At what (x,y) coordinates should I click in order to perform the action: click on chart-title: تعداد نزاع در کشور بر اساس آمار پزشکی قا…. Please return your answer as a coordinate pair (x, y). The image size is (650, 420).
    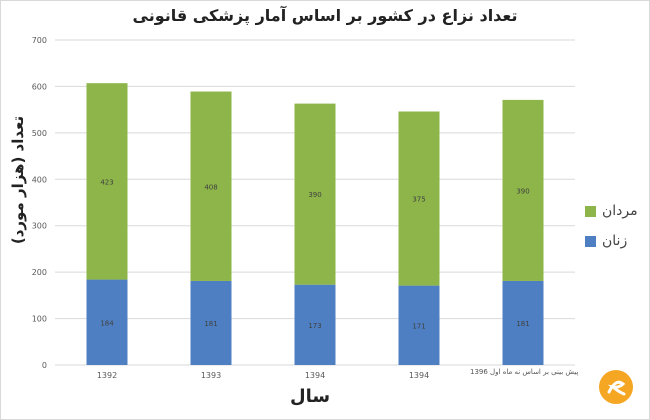
    Looking at the image, I should click on (325, 15).